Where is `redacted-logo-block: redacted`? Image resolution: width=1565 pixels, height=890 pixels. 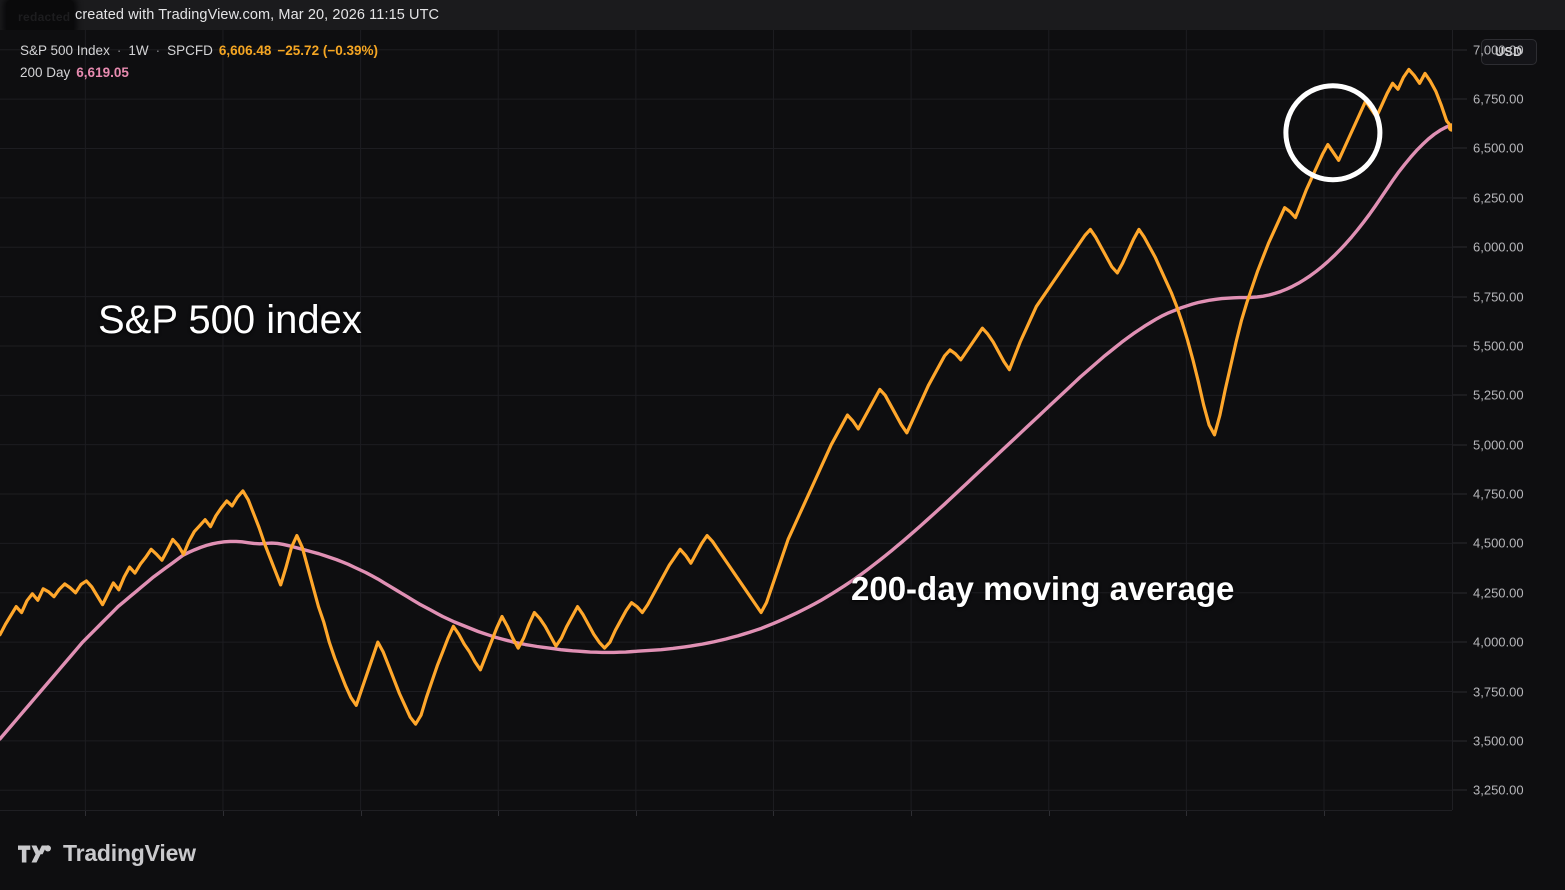 redacted-logo-block: redacted is located at coordinates (40, 17).